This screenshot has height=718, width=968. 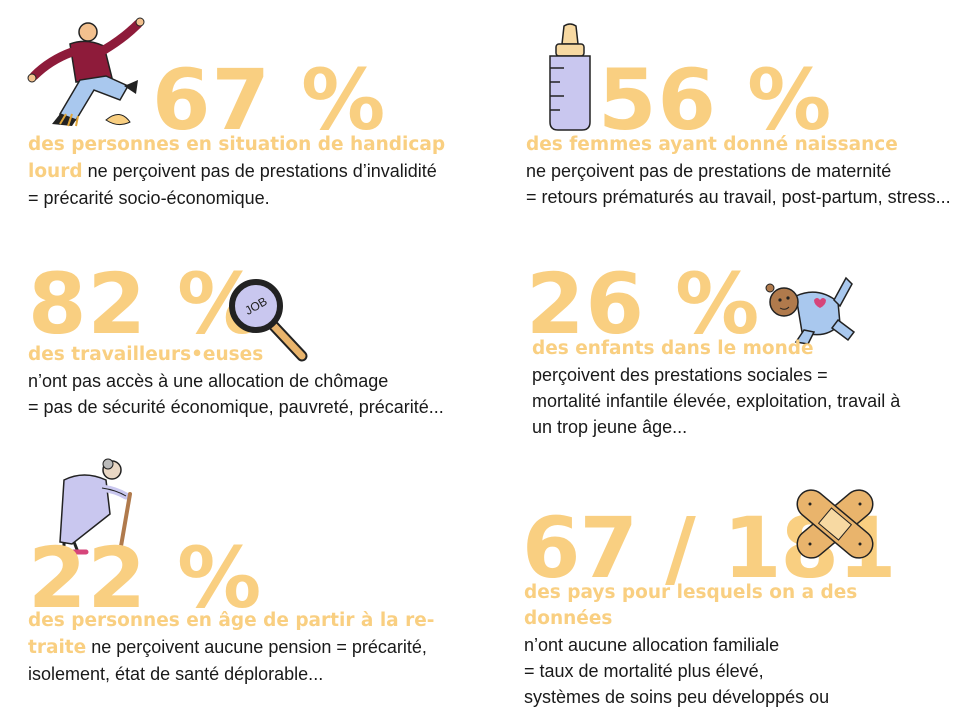 What do you see at coordinates (643, 304) in the screenshot?
I see `stat-number: 26 %` at bounding box center [643, 304].